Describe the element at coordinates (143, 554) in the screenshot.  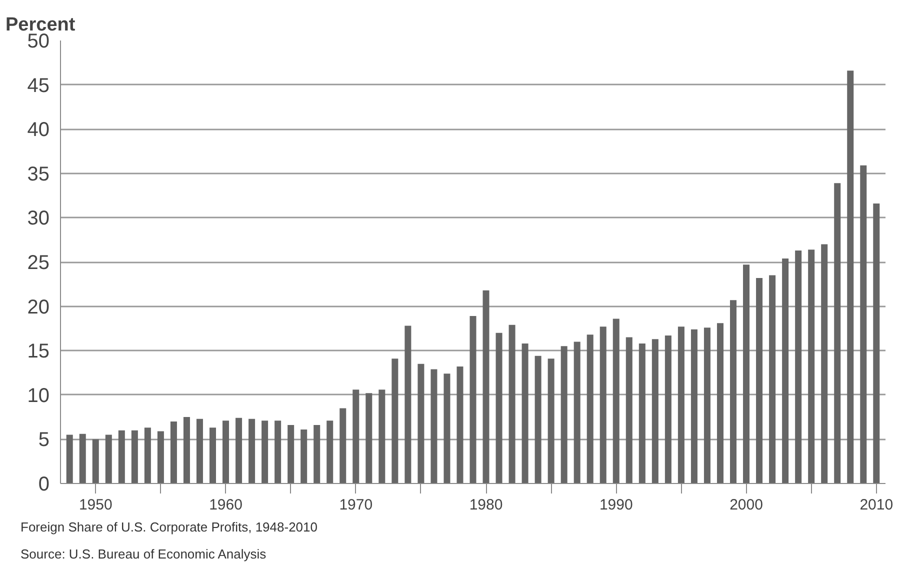
I see `source-note: Source: U.S. Bureau of Economic Analysis` at that location.